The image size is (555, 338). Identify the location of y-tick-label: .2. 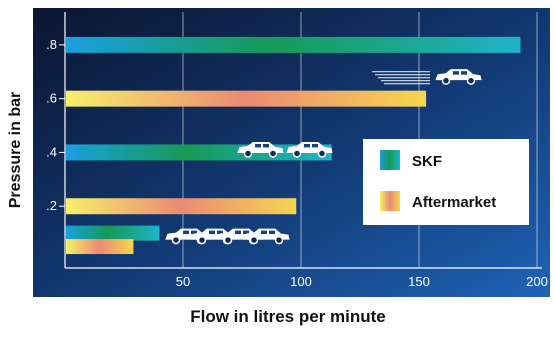
(51, 205).